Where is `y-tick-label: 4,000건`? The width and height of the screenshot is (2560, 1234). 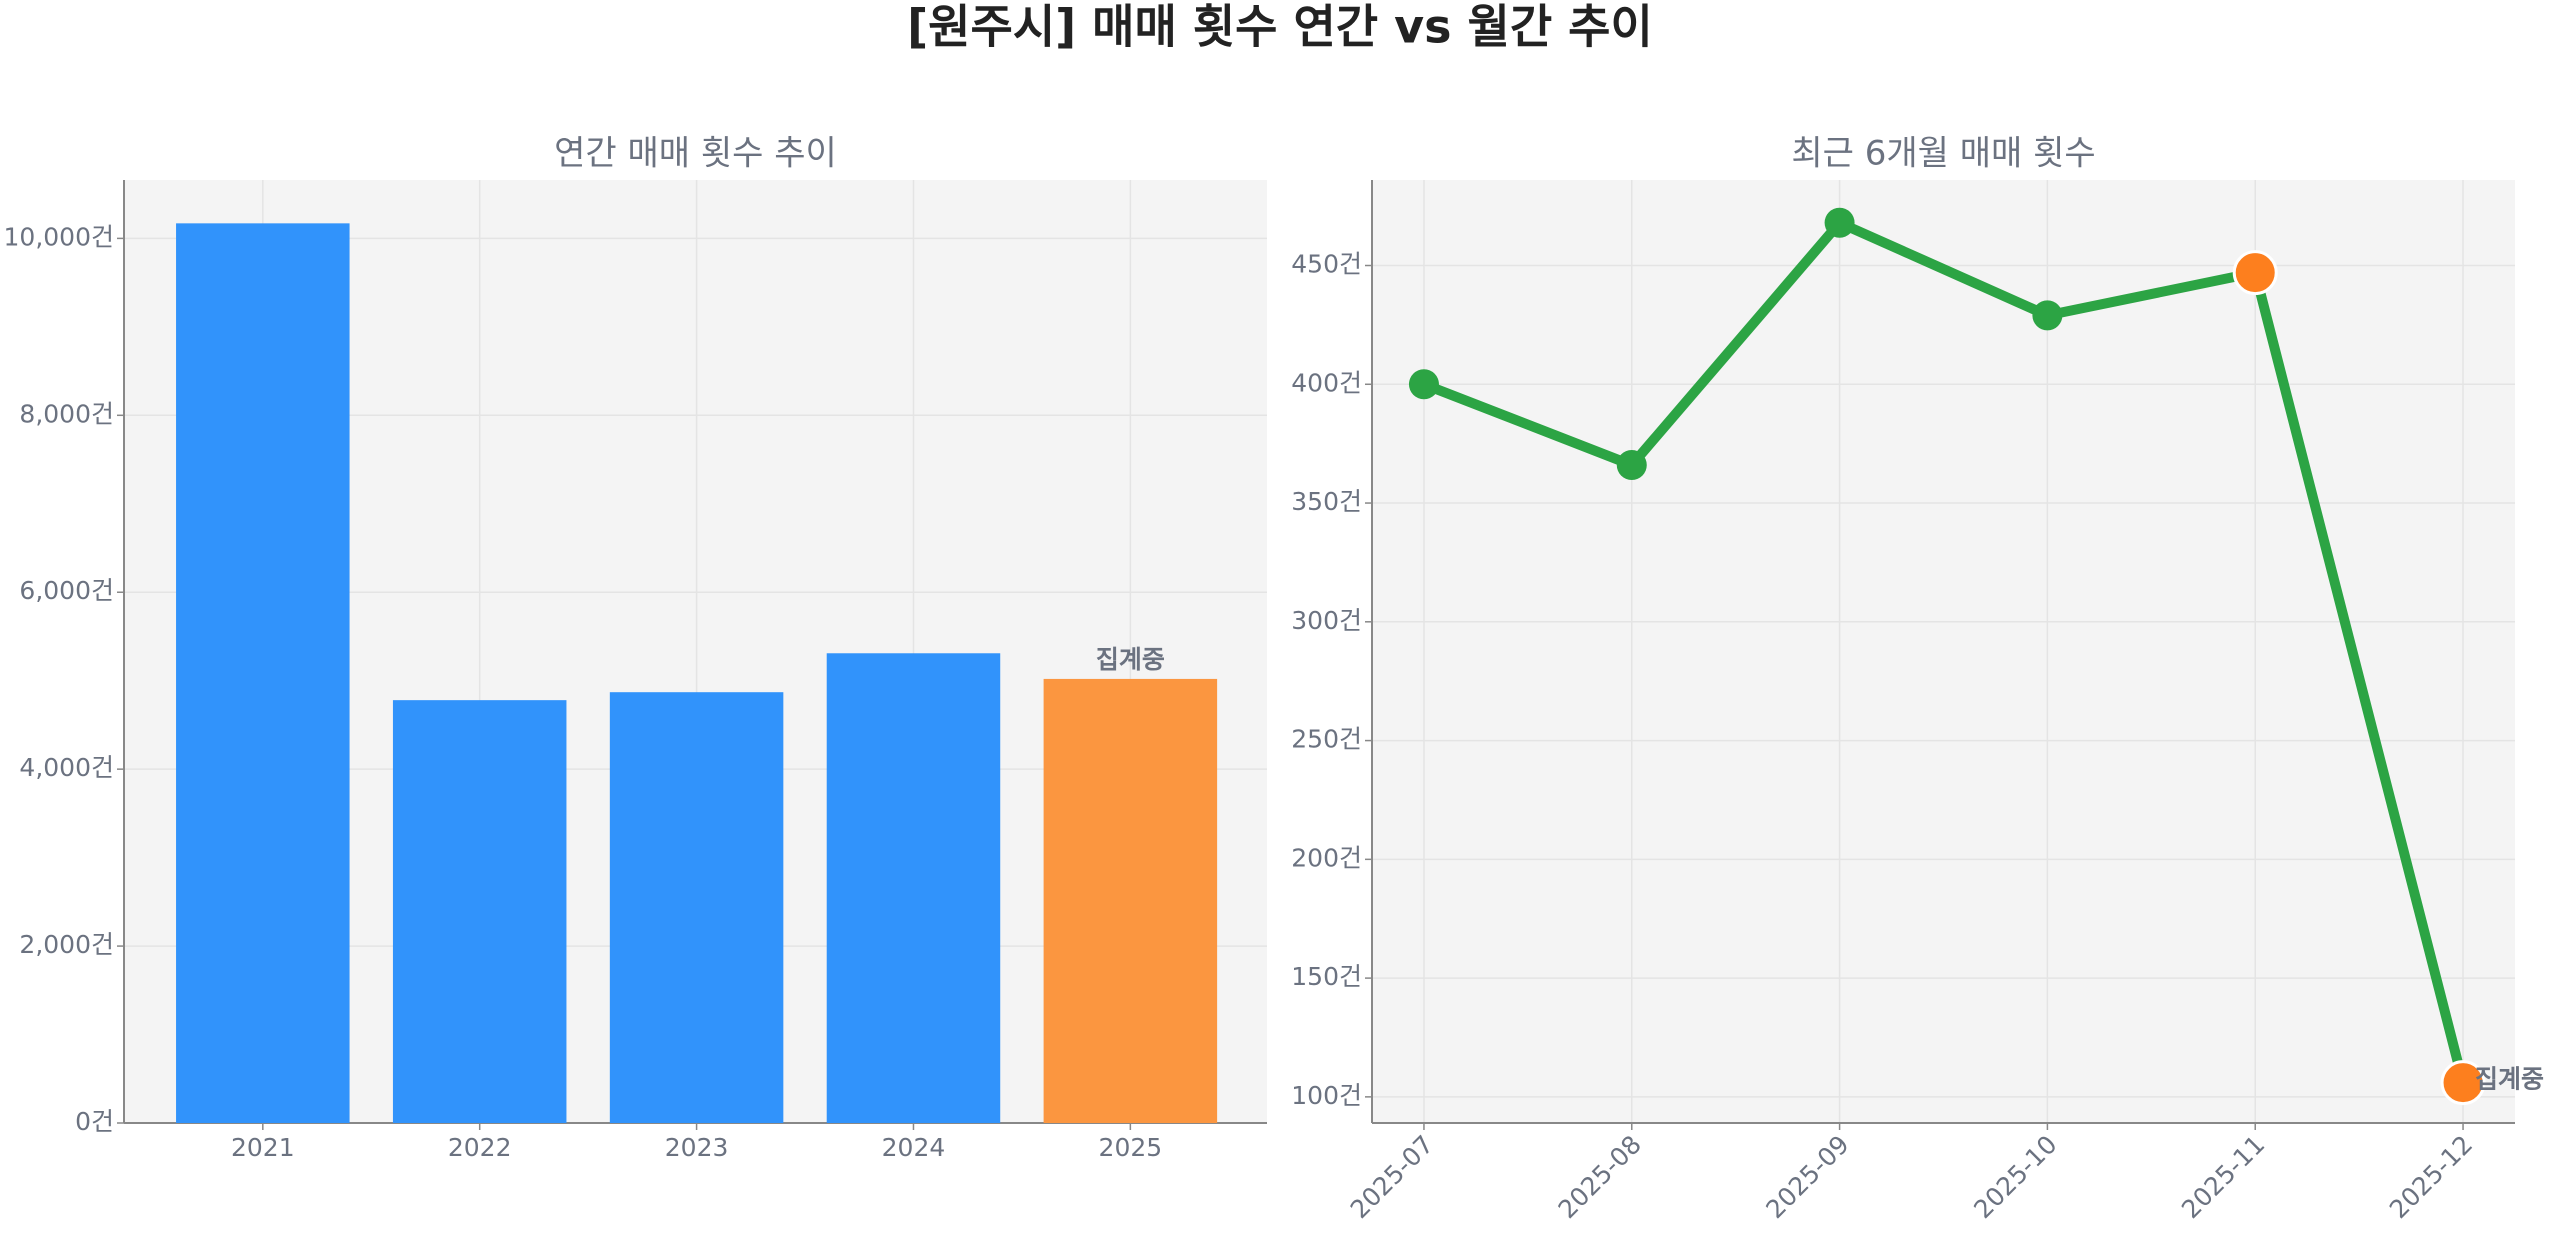 y-tick-label: 4,000건 is located at coordinates (66, 767).